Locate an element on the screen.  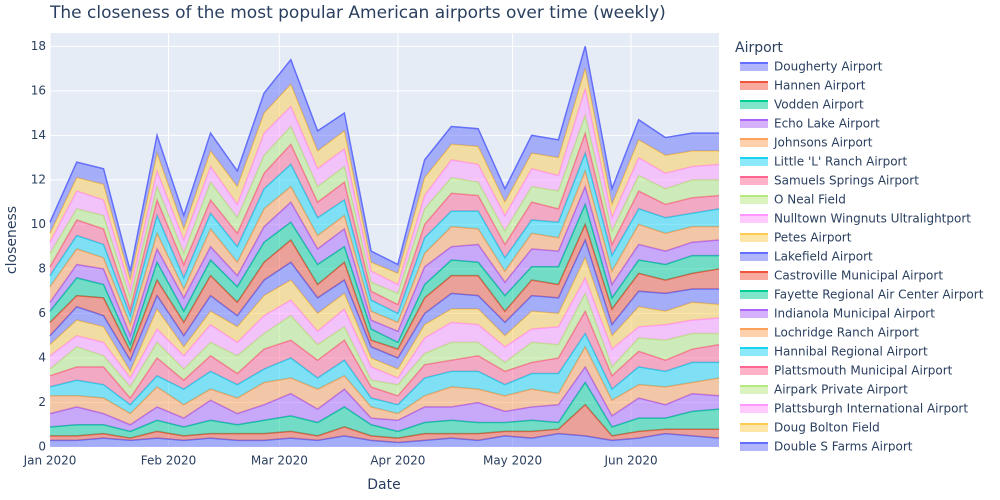
legend-label: Nulltown Wingnuts Ultralightport is located at coordinates (872, 219).